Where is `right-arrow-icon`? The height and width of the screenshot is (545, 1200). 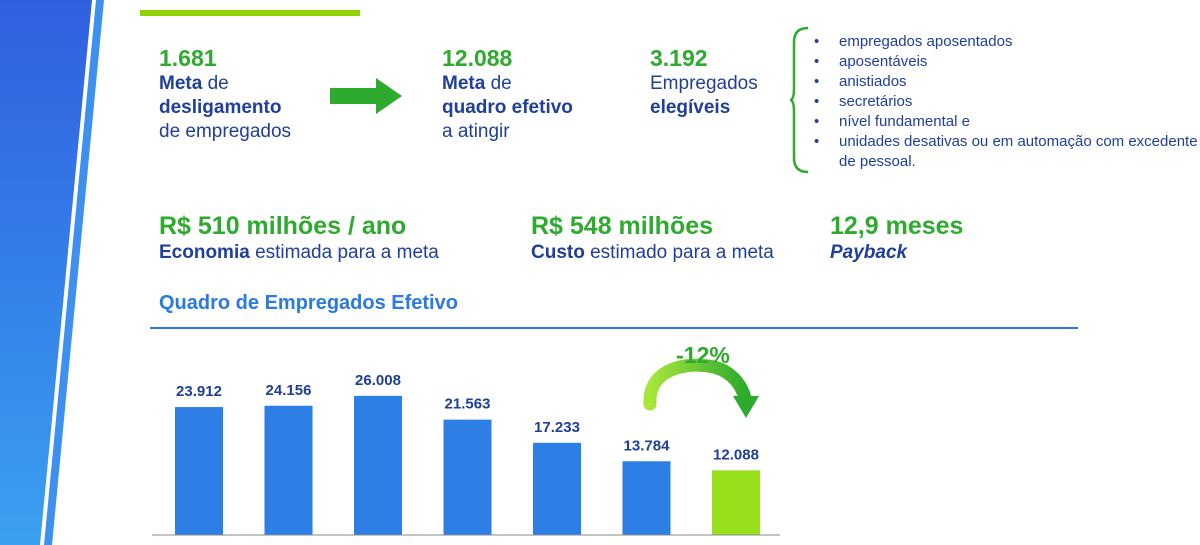
right-arrow-icon is located at coordinates (366, 96).